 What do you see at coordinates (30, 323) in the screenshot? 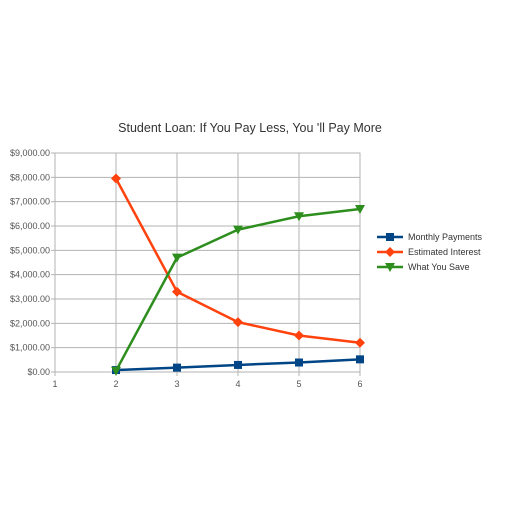
I see `y-tick-label: $2,000.00` at bounding box center [30, 323].